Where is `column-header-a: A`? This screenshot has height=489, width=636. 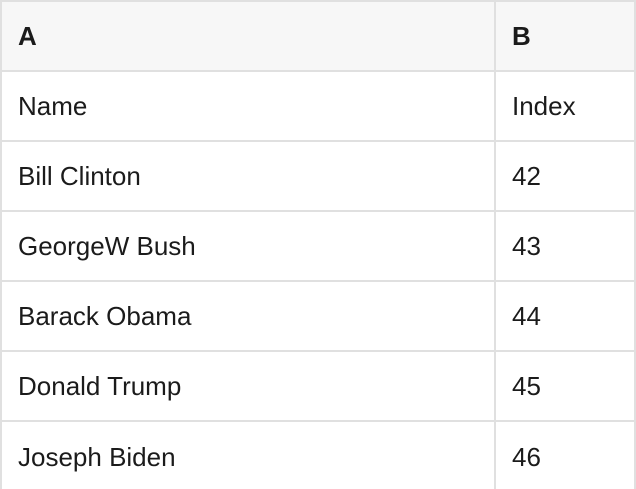 column-header-a: A is located at coordinates (249, 36).